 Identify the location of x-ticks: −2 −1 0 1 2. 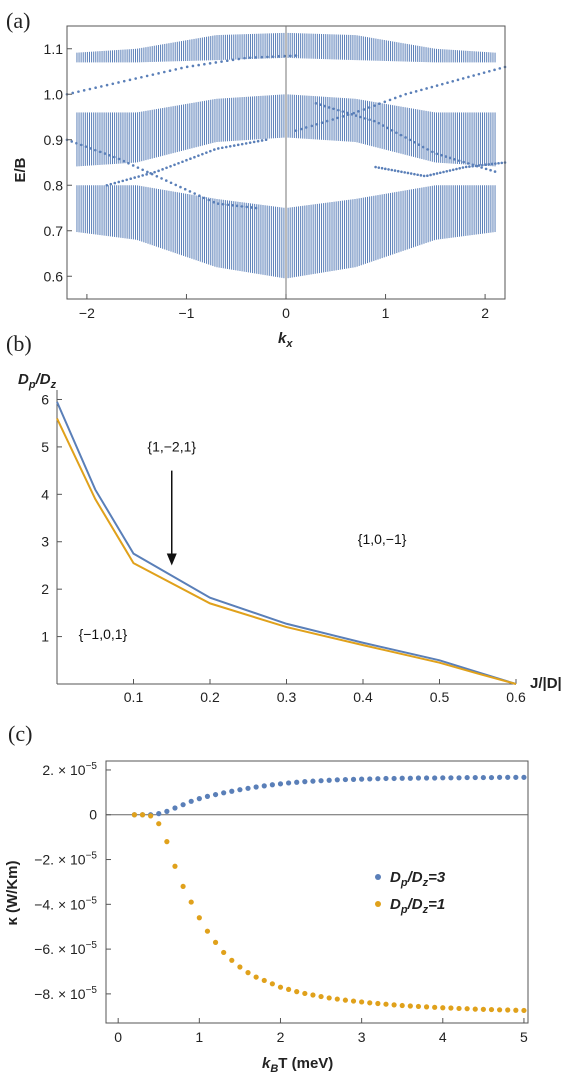
(284, 307).